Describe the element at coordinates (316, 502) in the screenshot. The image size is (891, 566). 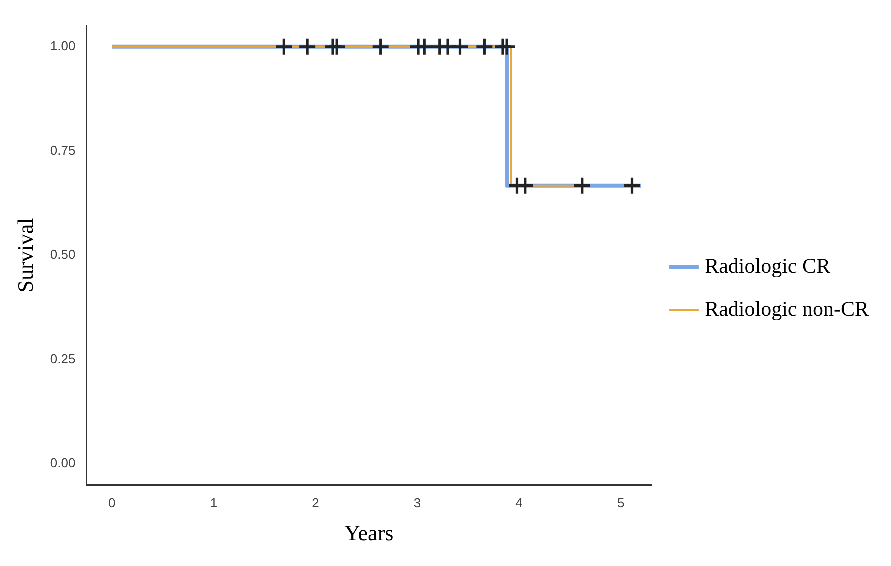
I see `x-tick-label: 2` at that location.